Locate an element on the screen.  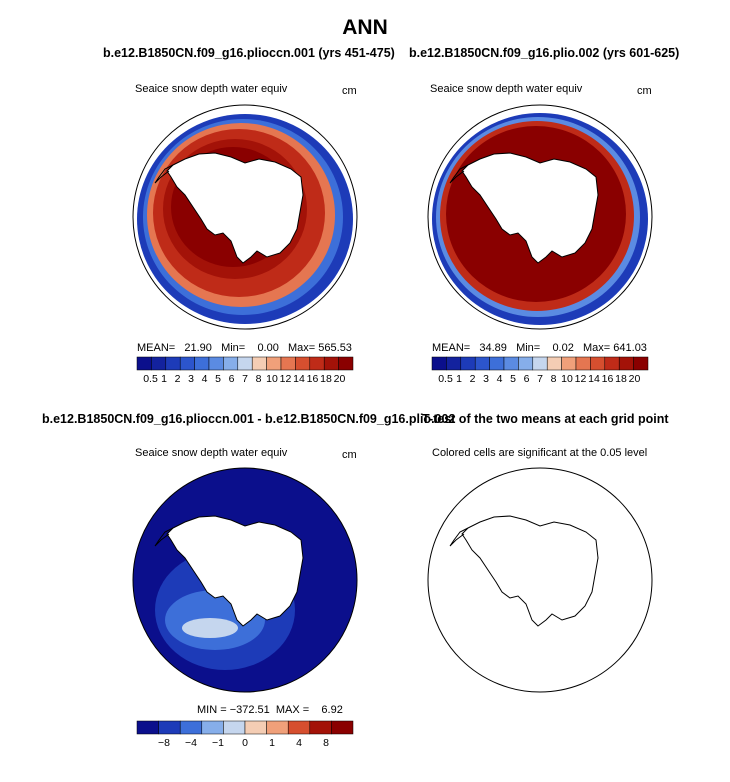
colorbar-2-tick-label: 4 is located at coordinates (500, 379).